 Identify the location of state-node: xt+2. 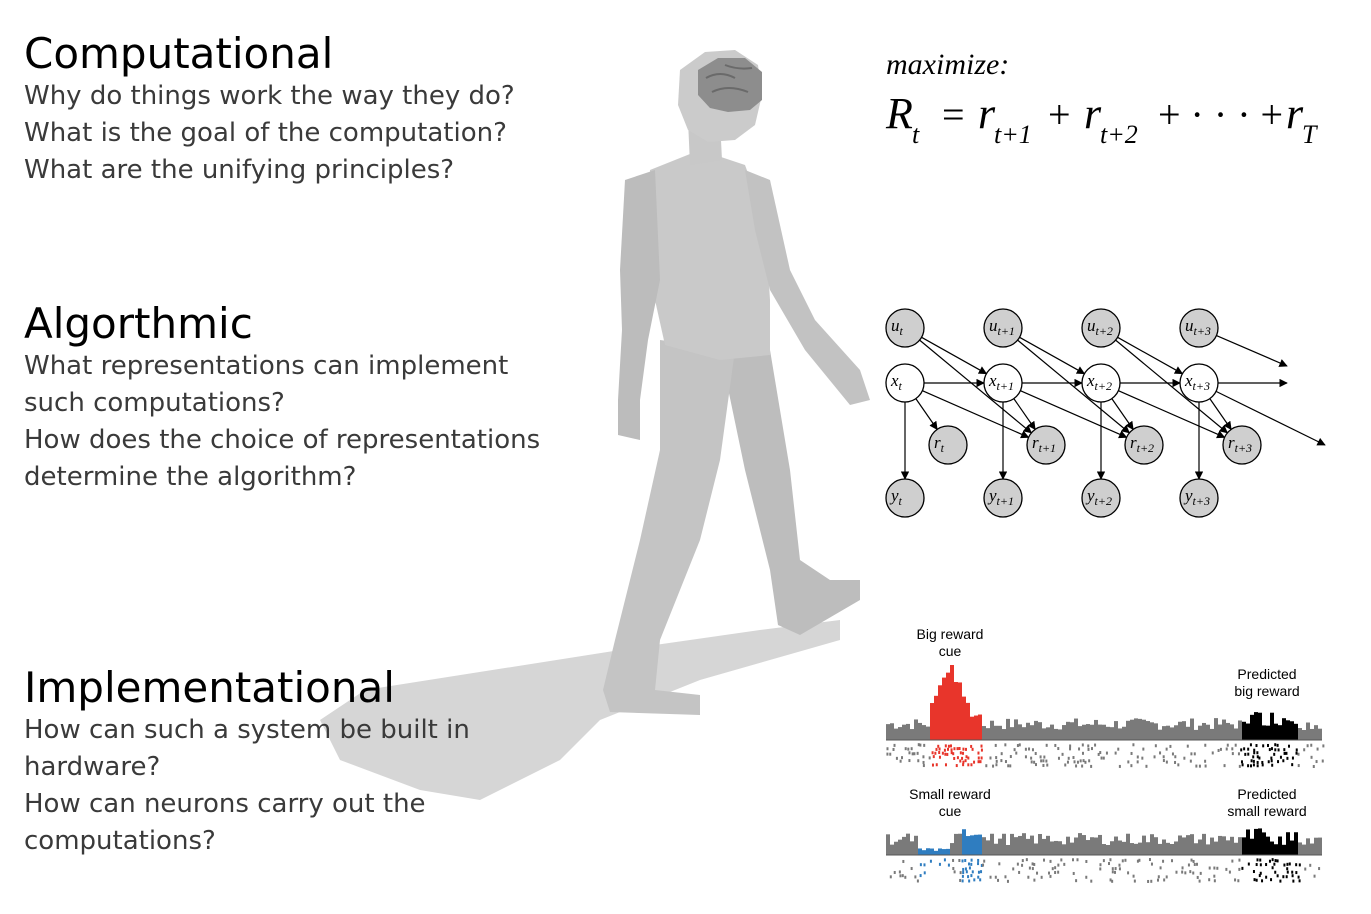
(1101, 383).